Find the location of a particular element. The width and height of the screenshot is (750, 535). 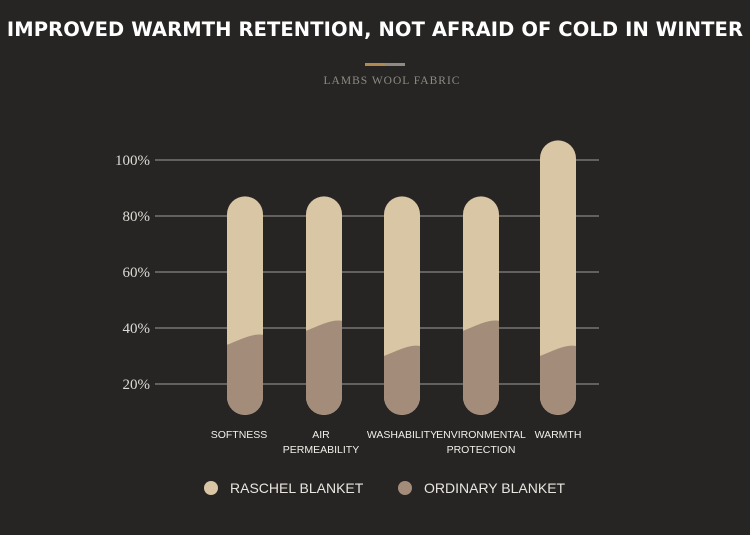

x-tick-label: SOFTNESS is located at coordinates (239, 435).